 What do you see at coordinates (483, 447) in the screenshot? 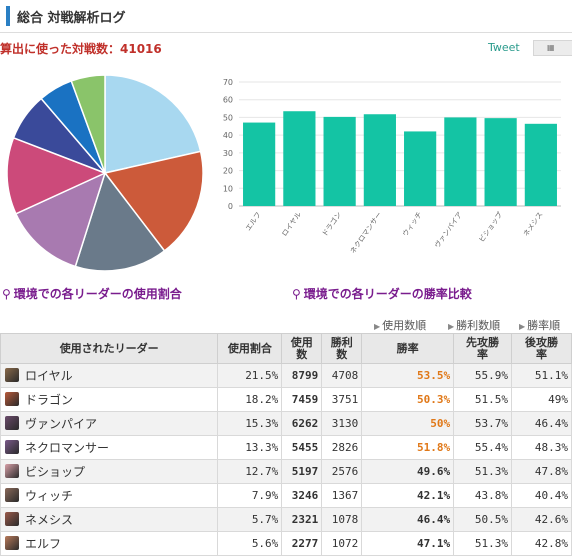
I see `first-winrate-cell: 55.4%` at bounding box center [483, 447].